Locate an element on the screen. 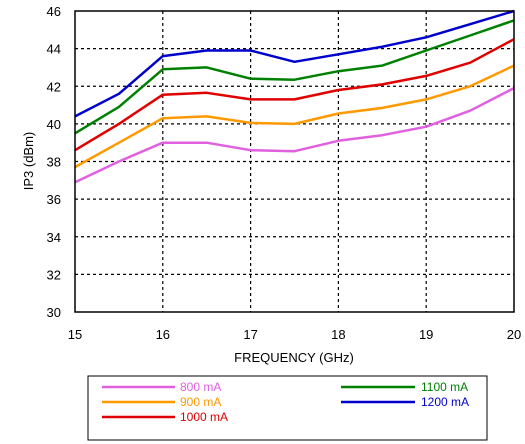 This screenshot has height=444, width=525. legend-label: 1100 mA is located at coordinates (444, 387).